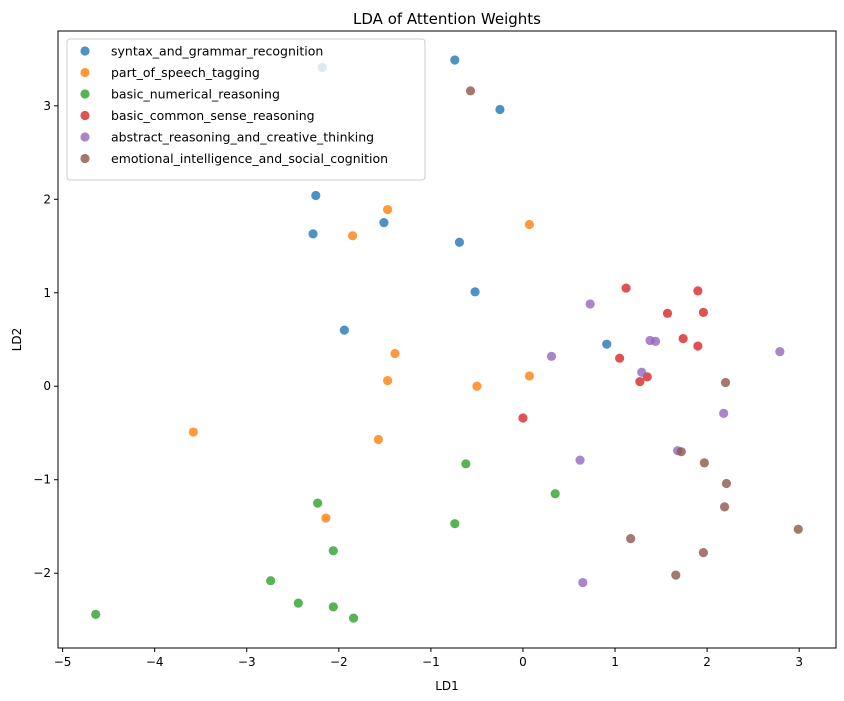  What do you see at coordinates (47, 106) in the screenshot?
I see `y-tick-label: 3` at bounding box center [47, 106].